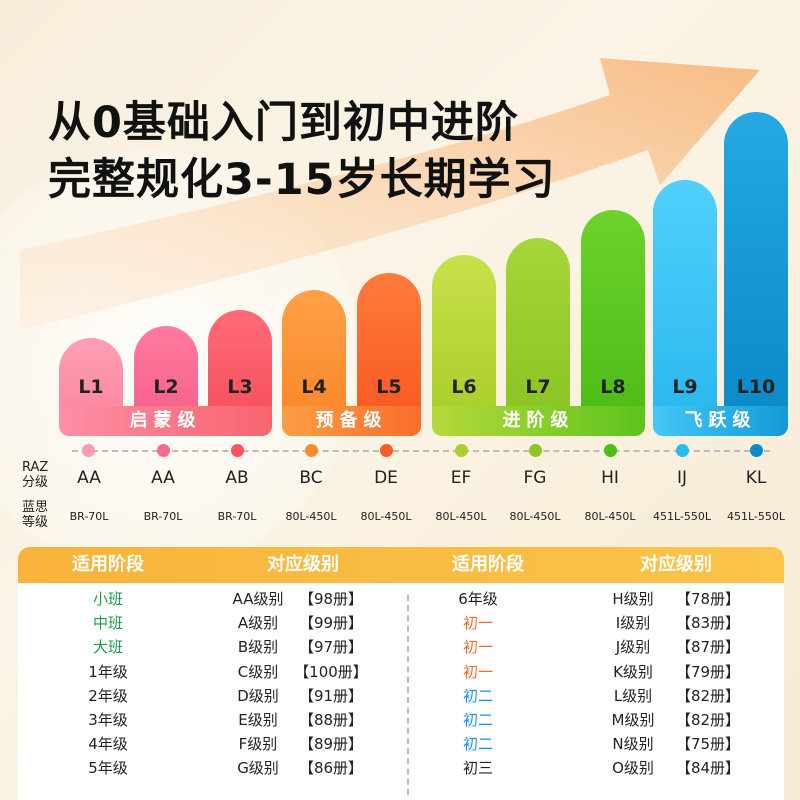 This screenshot has height=800, width=800. What do you see at coordinates (613, 308) in the screenshot?
I see `bar-l8` at bounding box center [613, 308].